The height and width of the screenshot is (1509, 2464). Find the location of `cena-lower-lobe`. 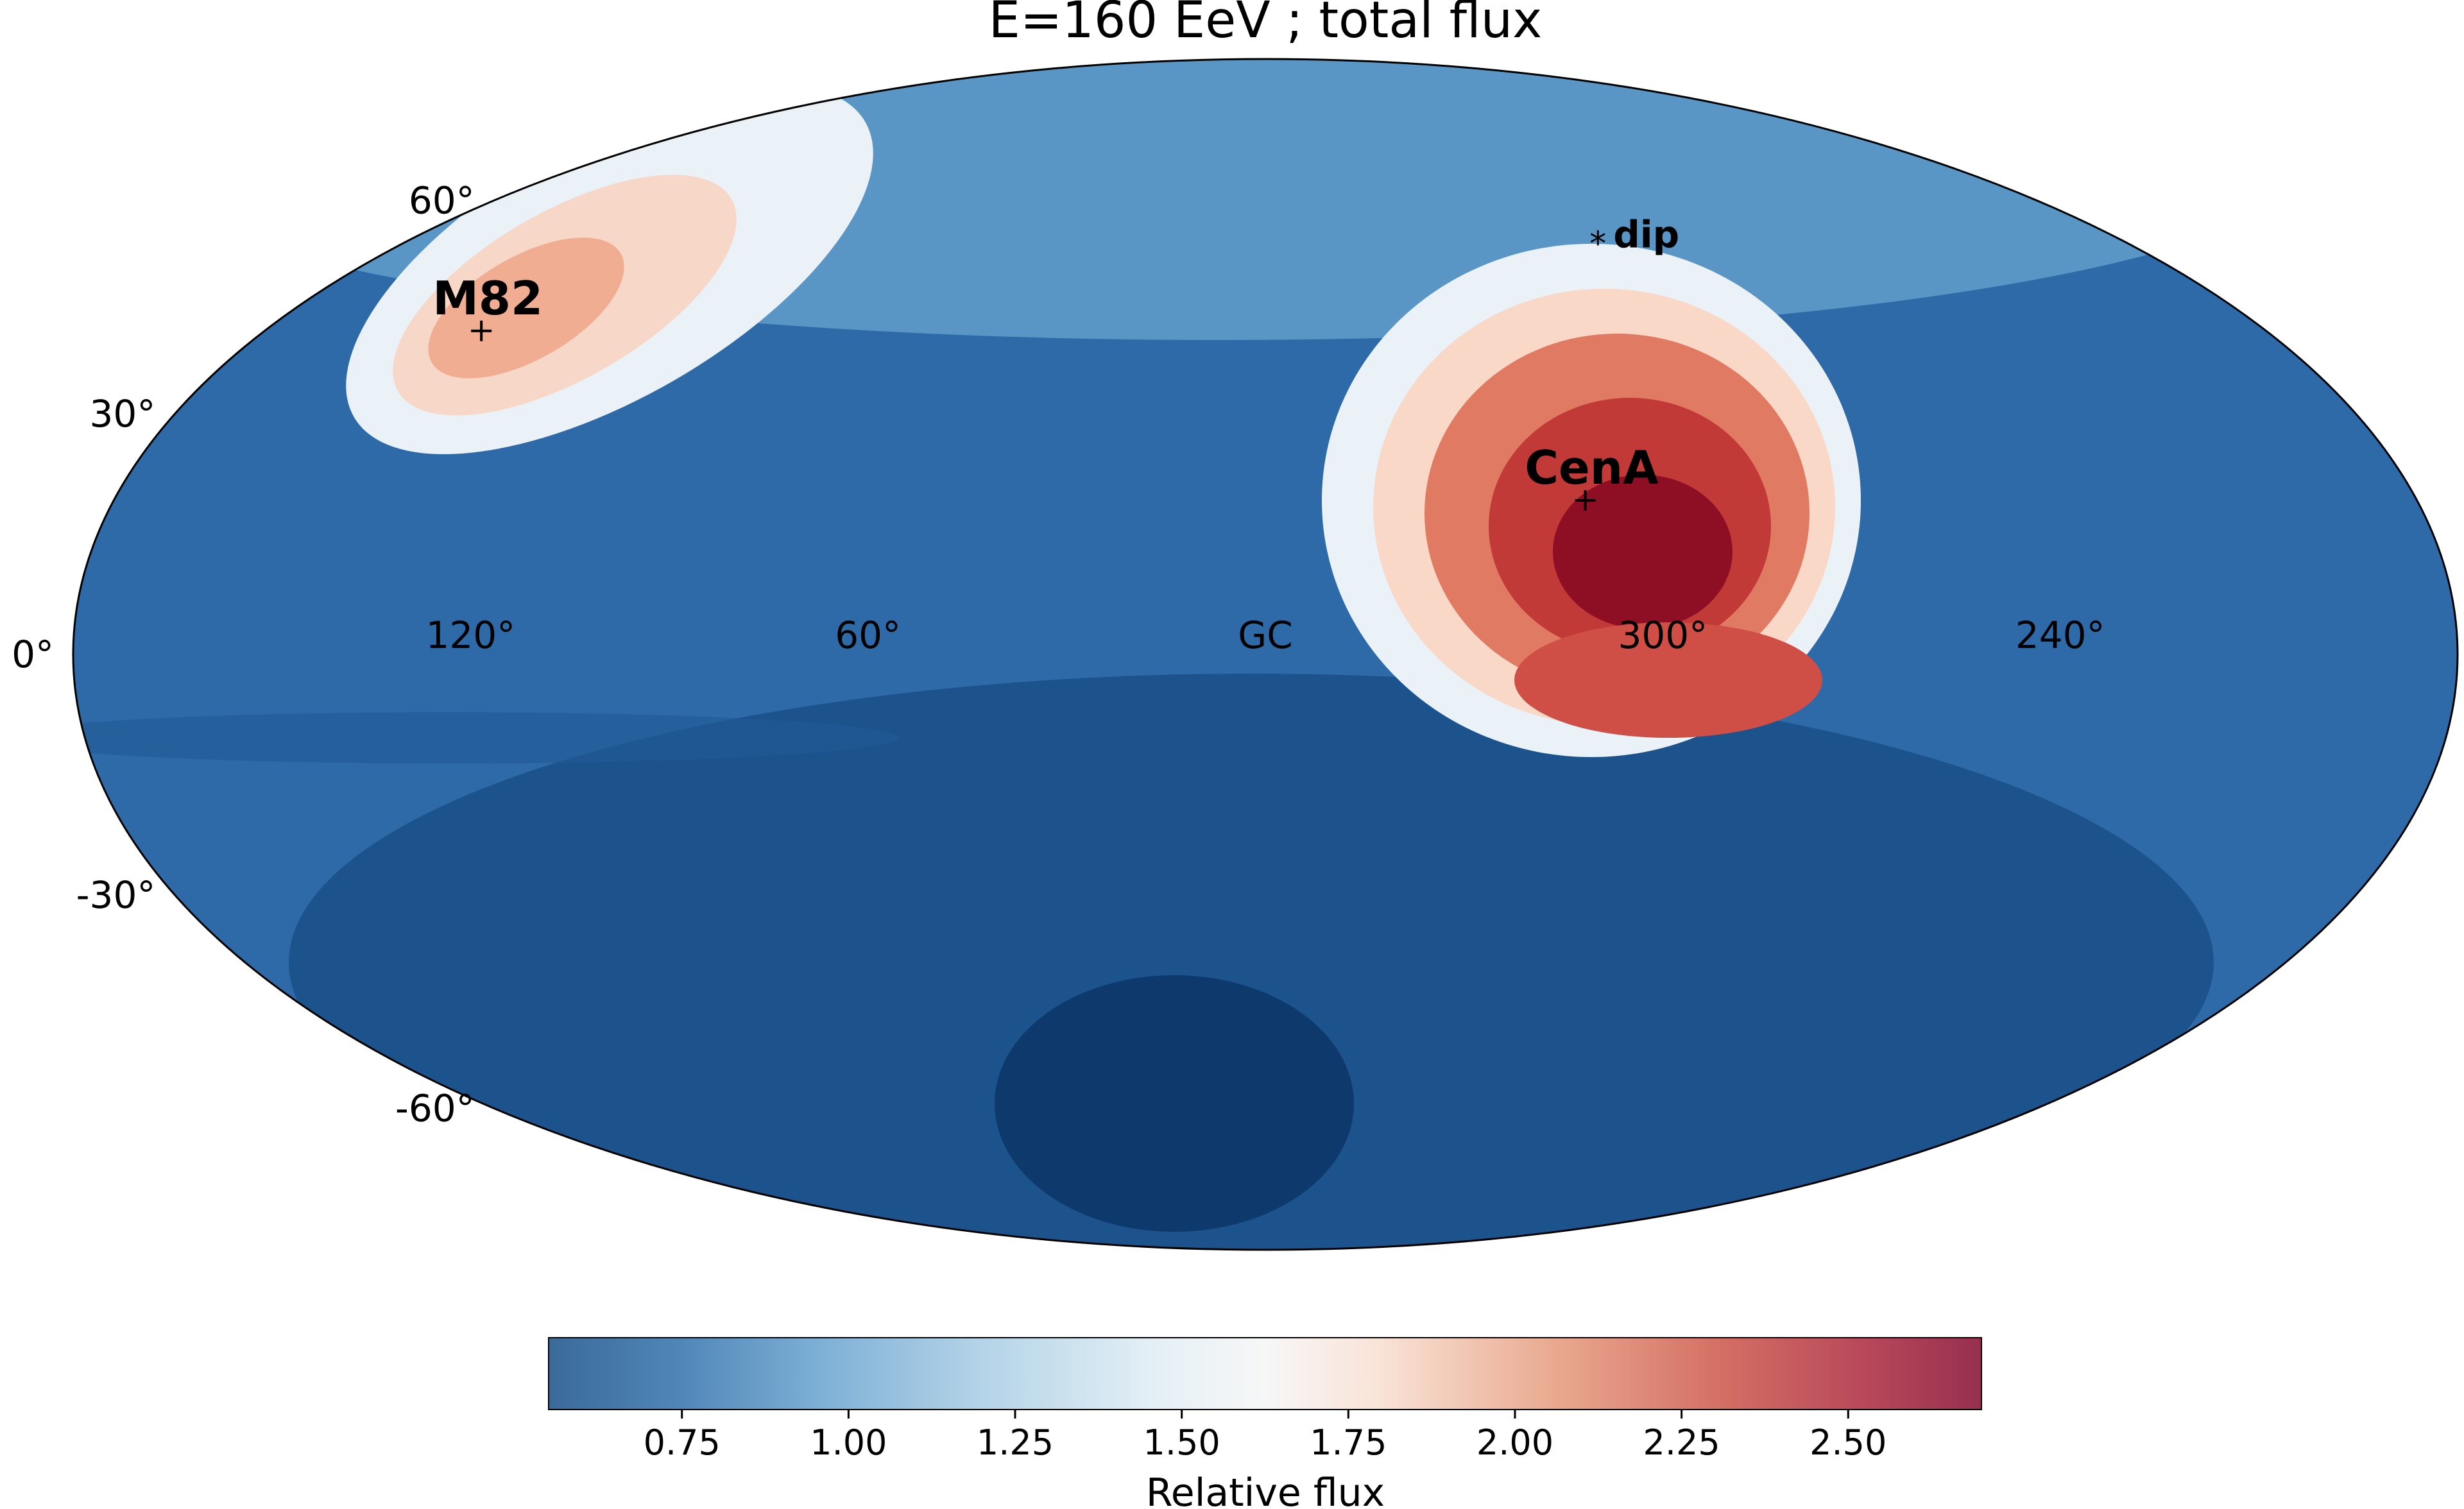

cena-lower-lobe is located at coordinates (1668, 680).